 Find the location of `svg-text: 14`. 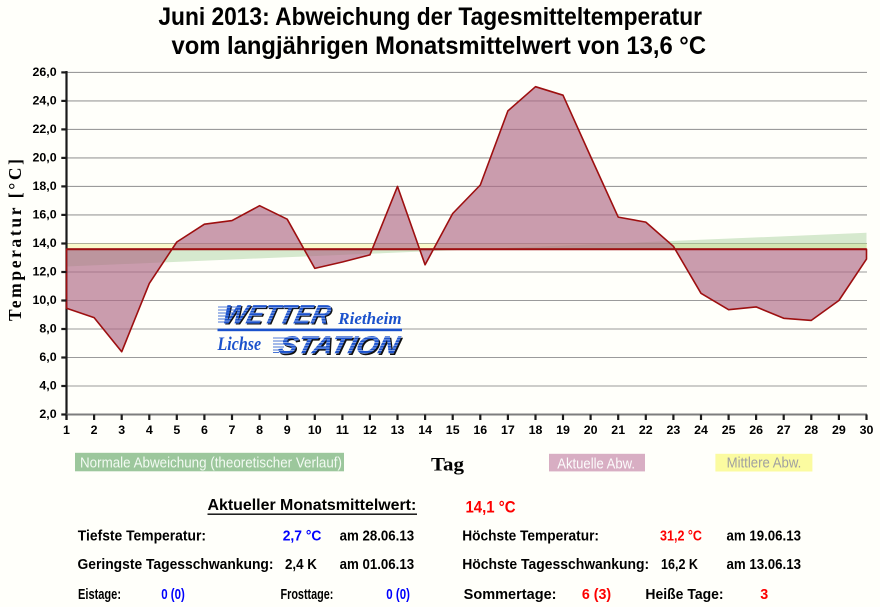

svg-text: 14 is located at coordinates (425, 430).